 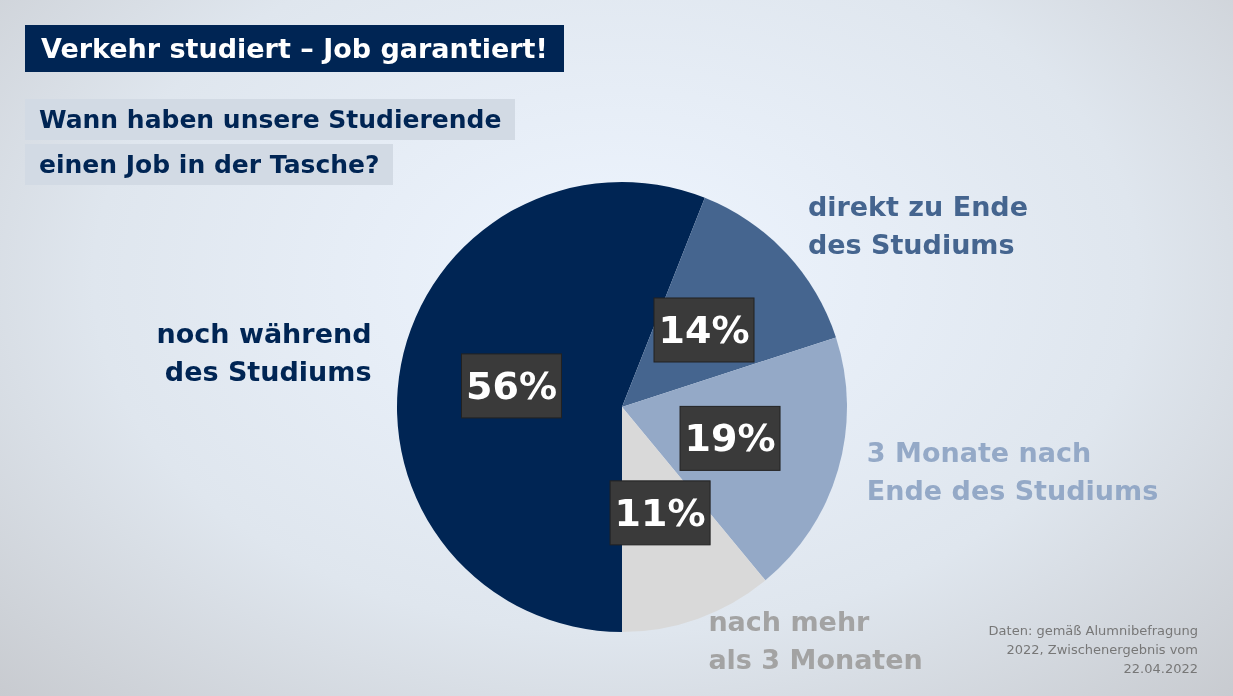 What do you see at coordinates (1092, 650) in the screenshot?
I see `text: Daten: gemäß Alumnibefragung 2022, Zwischenergebnis vom 22.04.2022` at bounding box center [1092, 650].